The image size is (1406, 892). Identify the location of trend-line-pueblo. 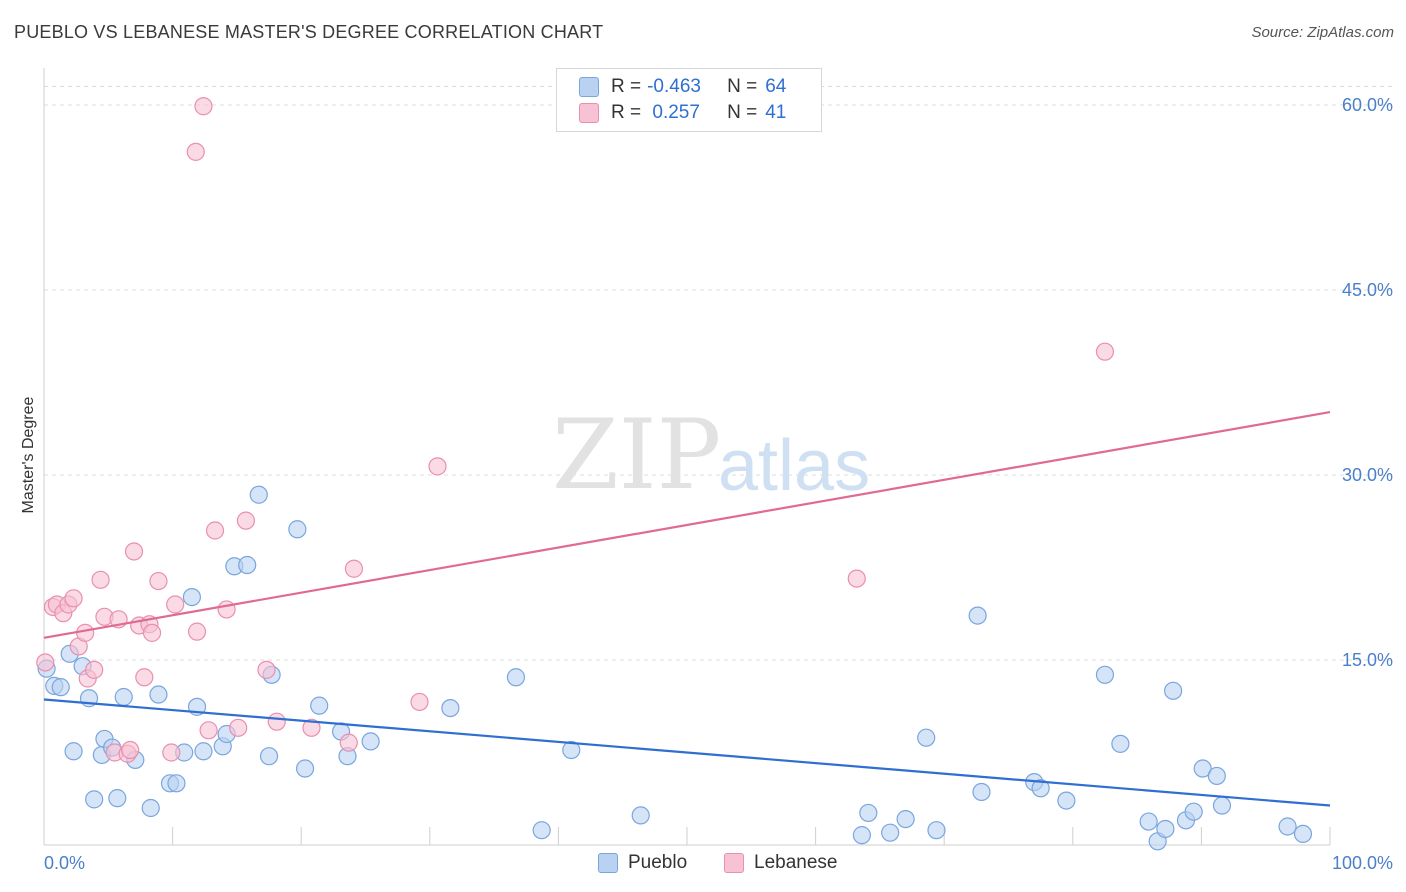
(687, 752).